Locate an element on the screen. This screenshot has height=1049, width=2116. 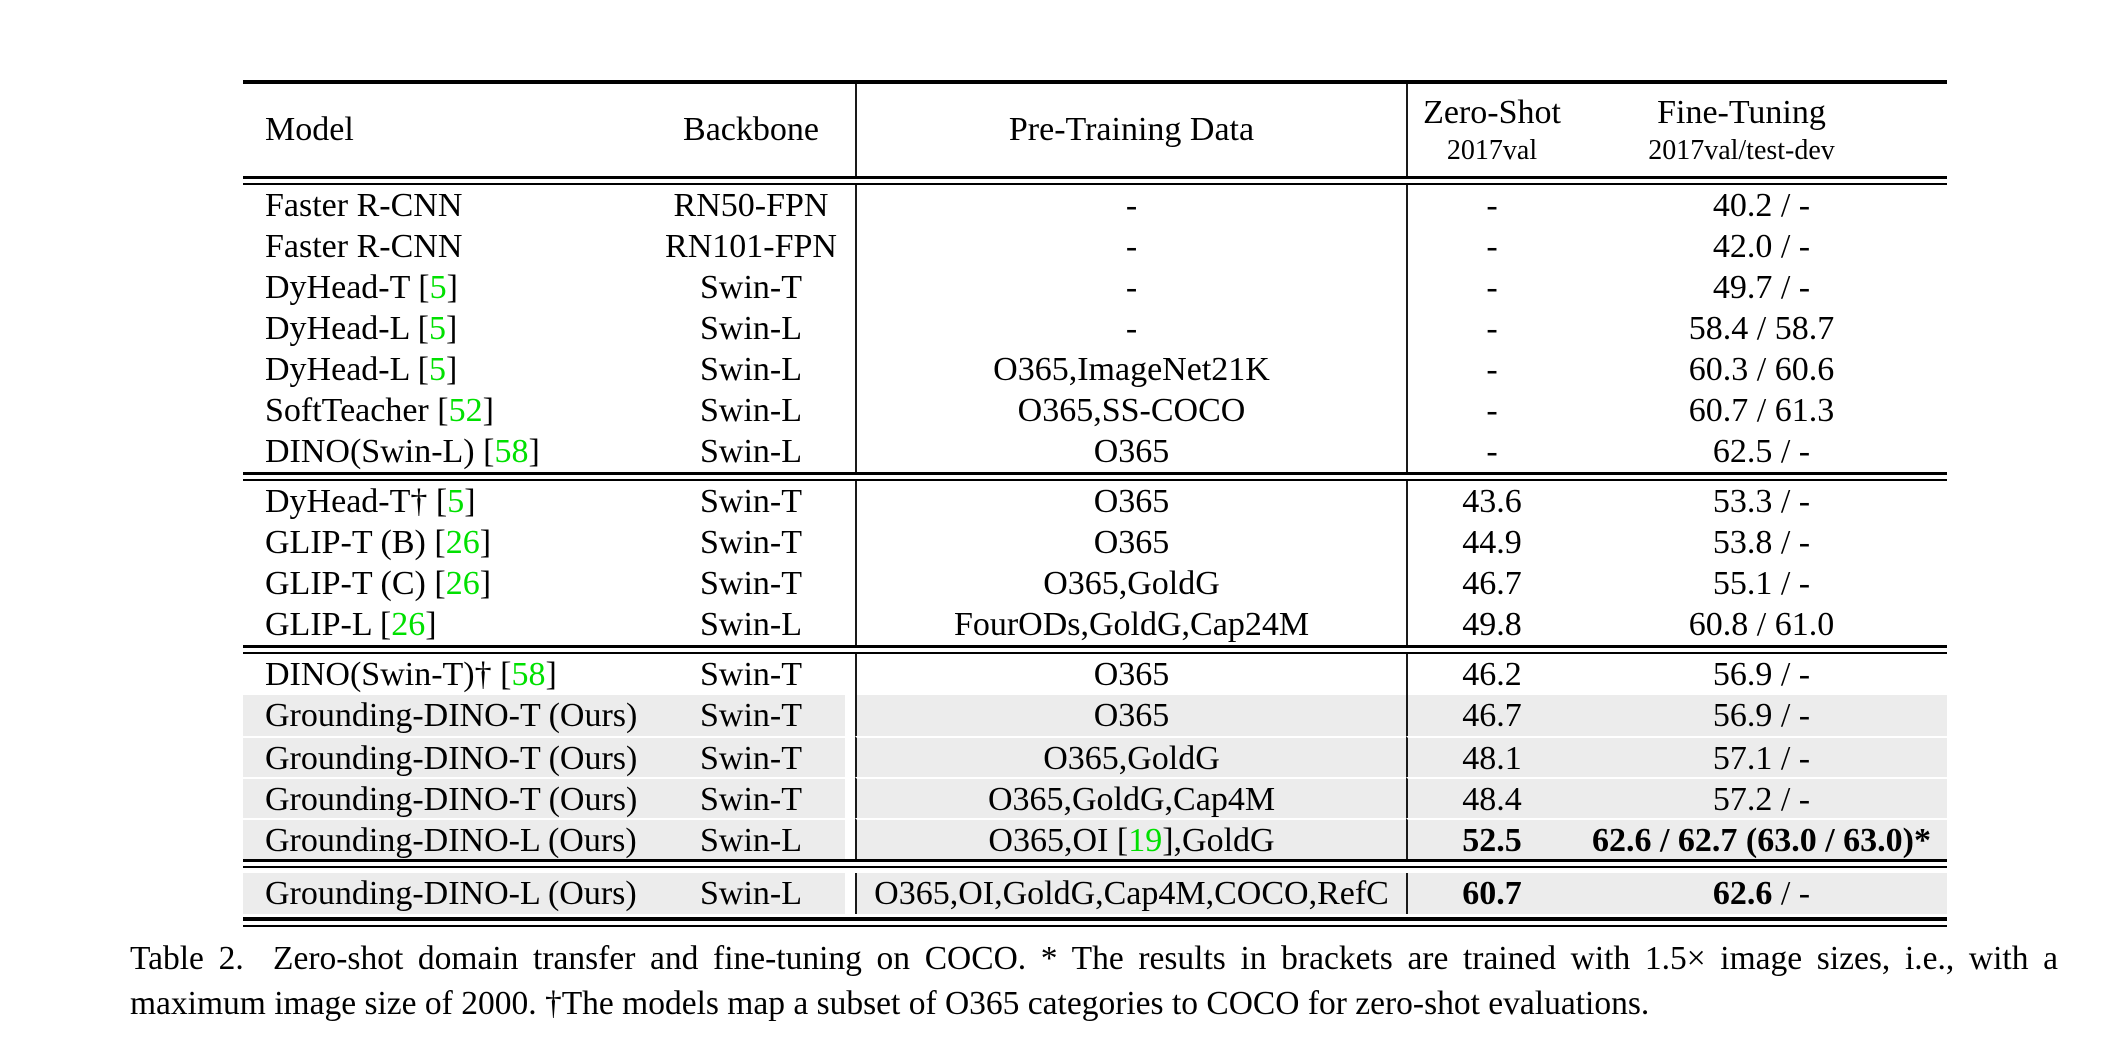
cell-model: Grounding-DINO-T (Ours) is located at coordinates (450, 797).